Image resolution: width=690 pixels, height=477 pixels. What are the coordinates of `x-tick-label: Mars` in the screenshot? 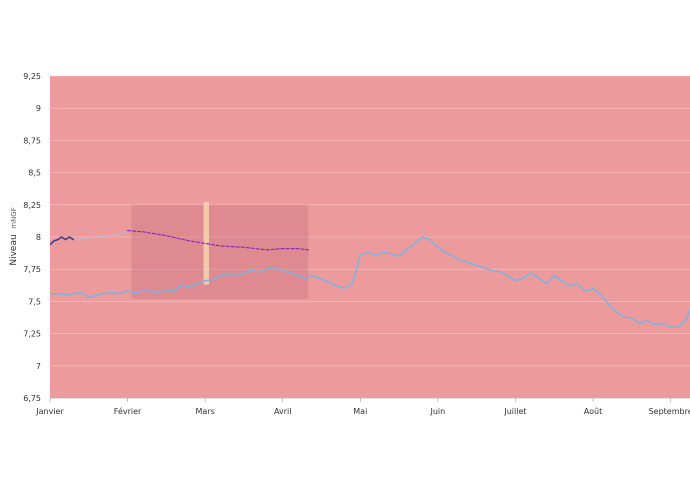 It's located at (205, 411).